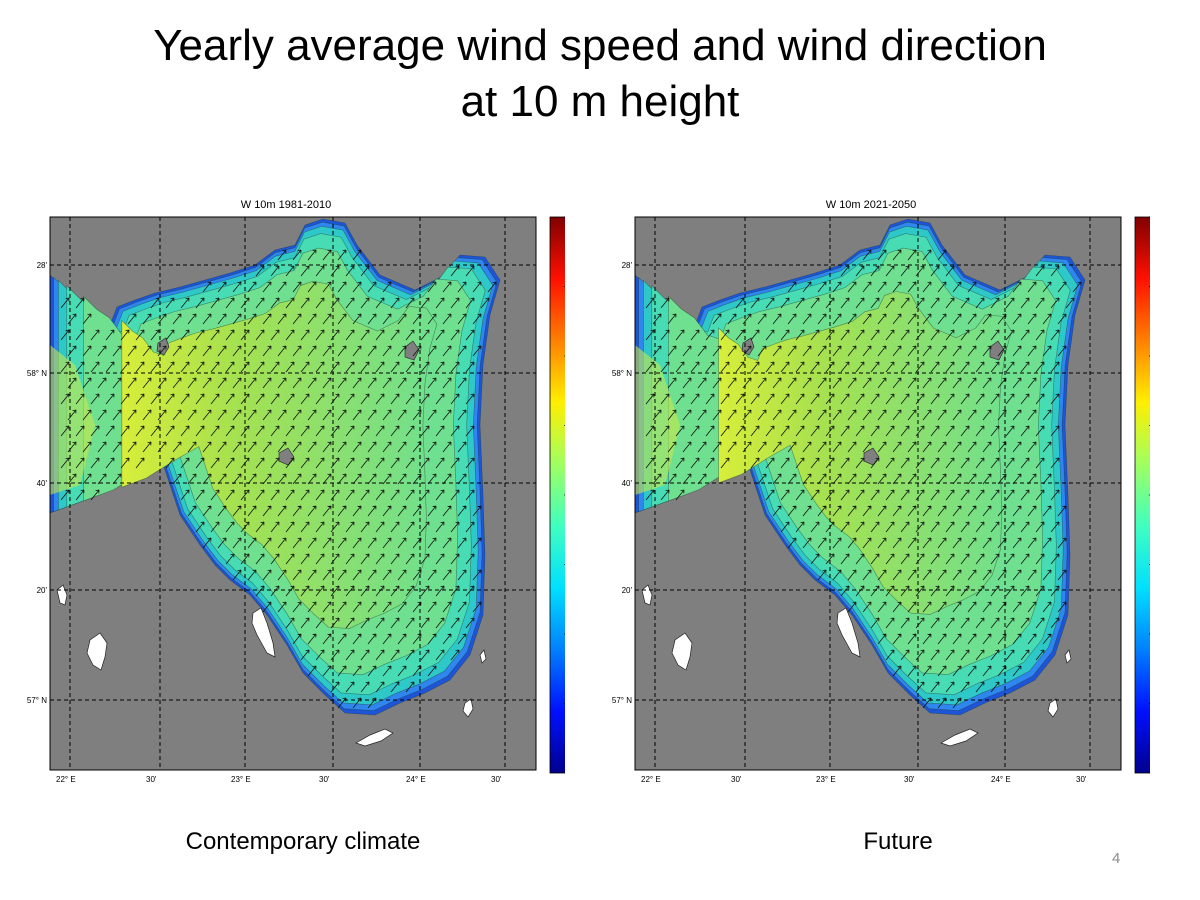 The width and height of the screenshot is (1200, 900). What do you see at coordinates (1144, 495) in the screenshot?
I see `colorbar` at bounding box center [1144, 495].